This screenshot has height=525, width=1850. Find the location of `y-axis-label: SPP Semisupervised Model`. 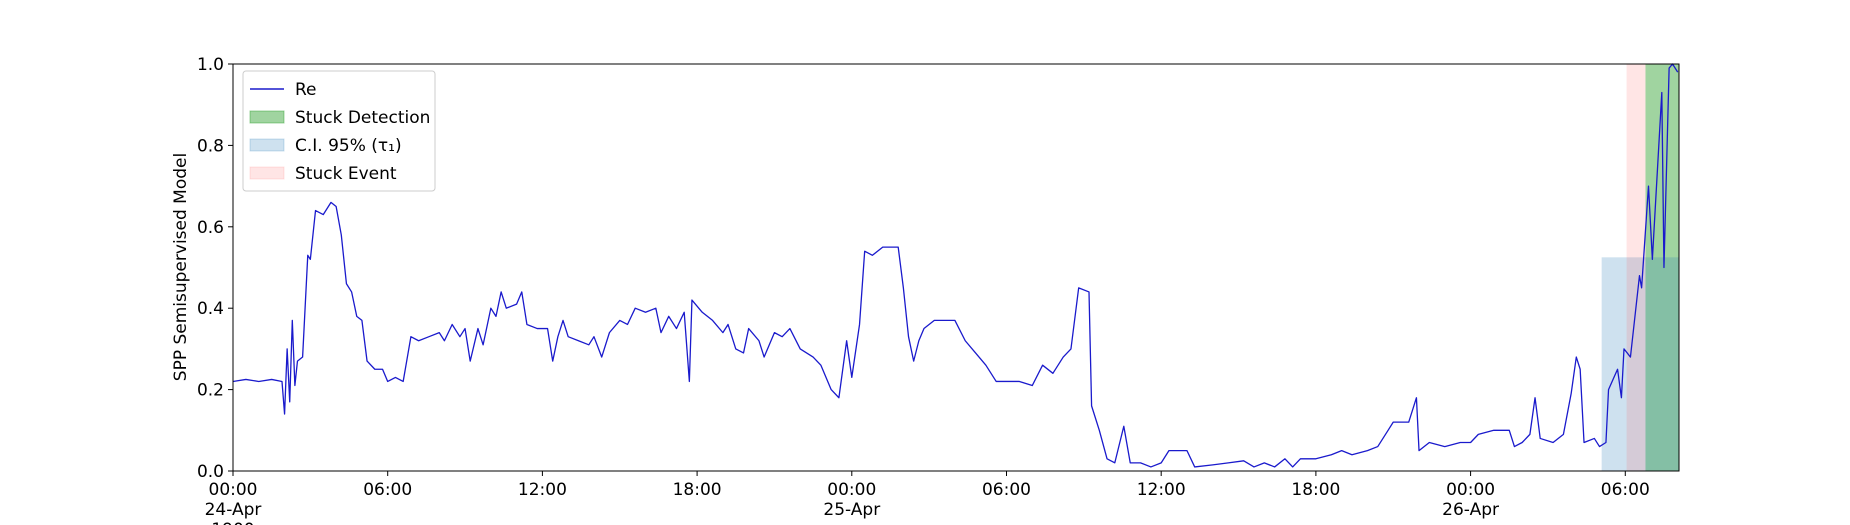

y-axis-label: SPP Semisupervised Model is located at coordinates (181, 267).